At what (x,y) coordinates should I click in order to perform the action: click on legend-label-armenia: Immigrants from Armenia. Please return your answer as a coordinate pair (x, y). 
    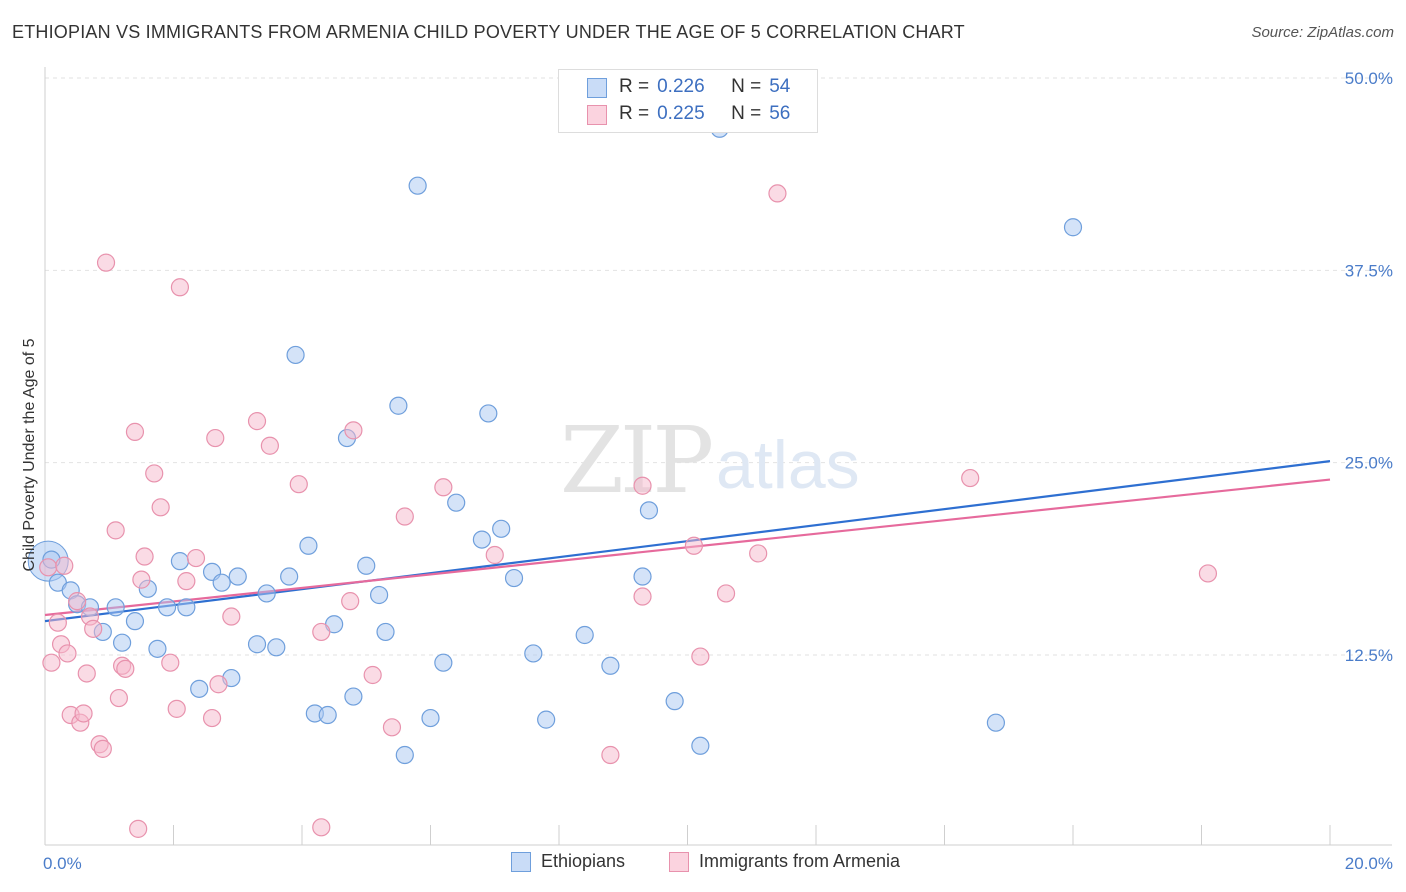
    Looking at the image, I should click on (800, 861).